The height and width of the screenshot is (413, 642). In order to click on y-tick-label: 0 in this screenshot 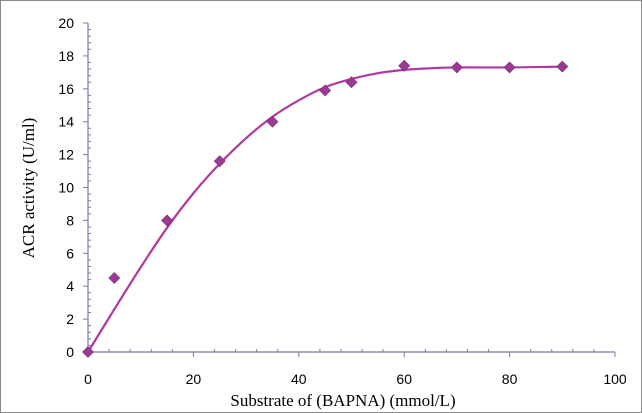, I will do `click(70, 352)`.